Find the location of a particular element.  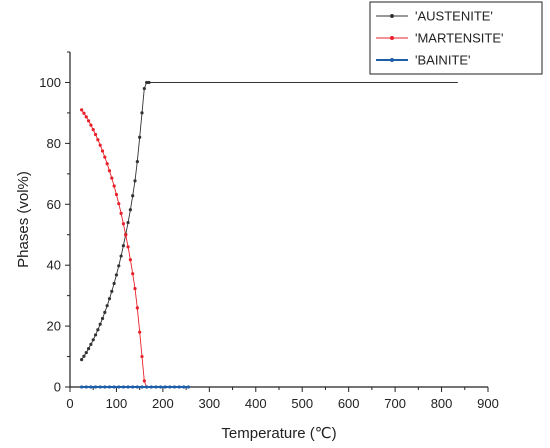

y-tick-label: 100 is located at coordinates (50, 82).